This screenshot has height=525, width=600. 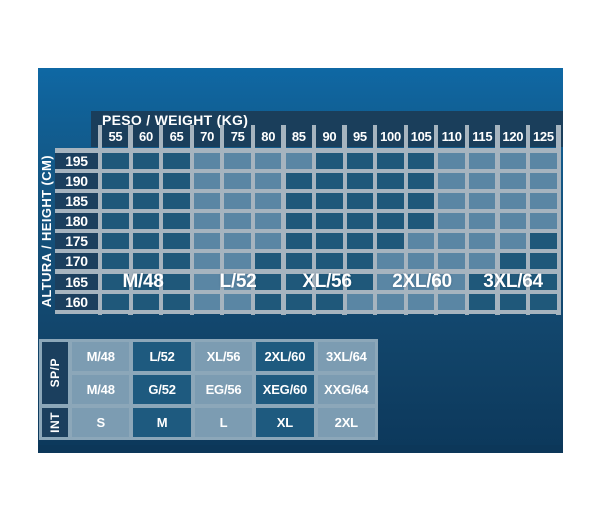 I want to click on size-zone-label: M/48, so click(x=143, y=281).